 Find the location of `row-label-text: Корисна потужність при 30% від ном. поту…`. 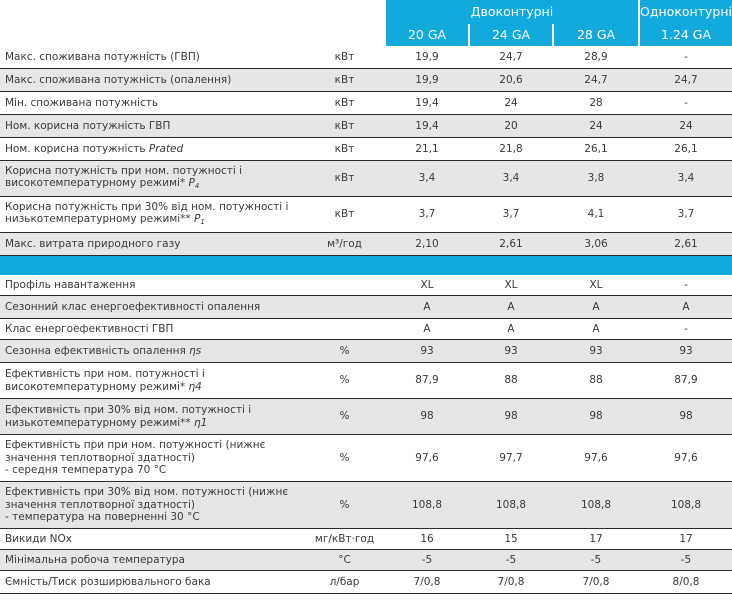

row-label-text: Корисна потужність при 30% від ном. поту… is located at coordinates (147, 213).